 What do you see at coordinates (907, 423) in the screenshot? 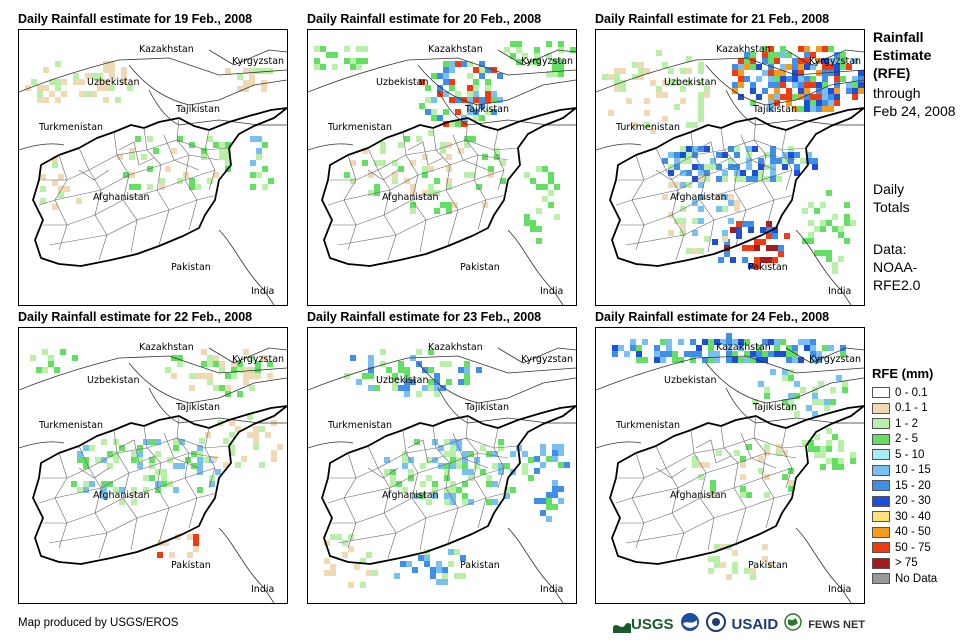
I see `legend-label: 1 - 2` at bounding box center [907, 423].